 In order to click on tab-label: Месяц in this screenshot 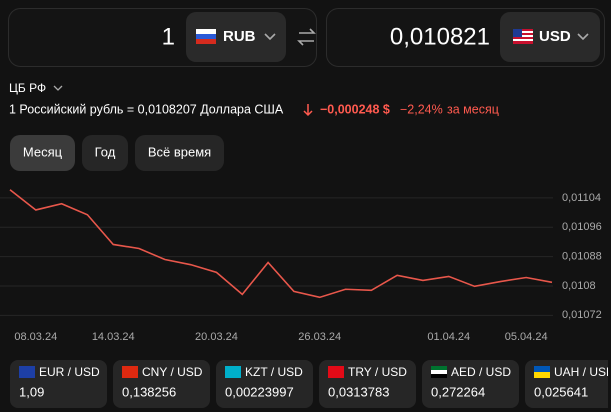, I will do `click(43, 151)`.